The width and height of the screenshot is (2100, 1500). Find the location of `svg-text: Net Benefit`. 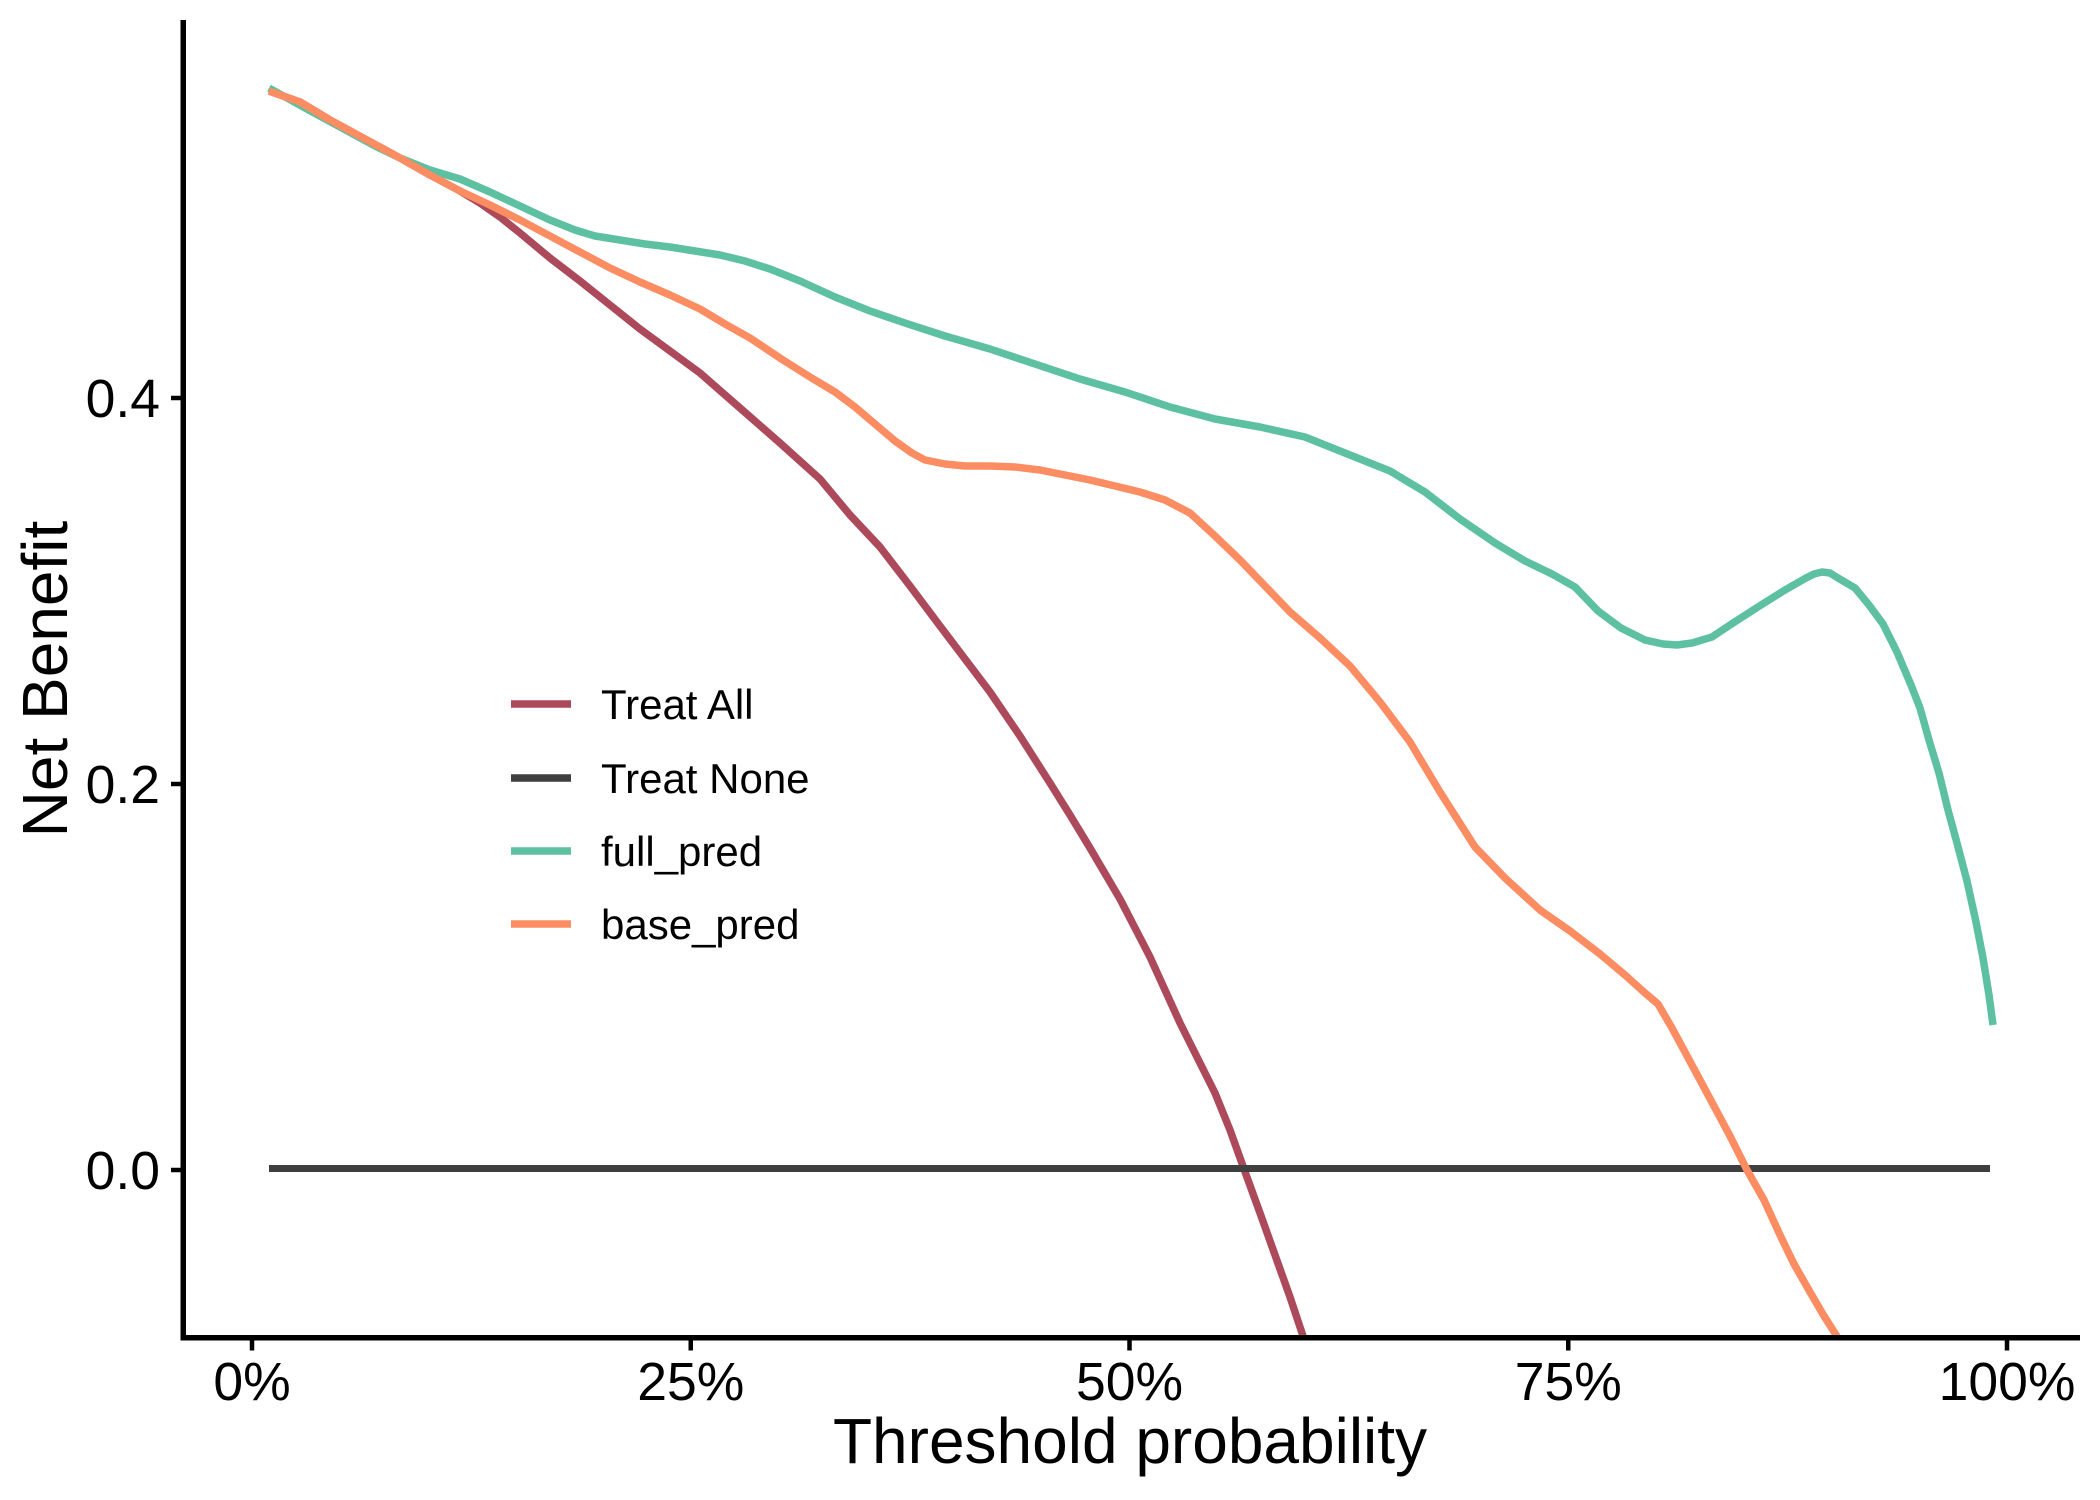

svg-text: Net Benefit is located at coordinates (45, 678).